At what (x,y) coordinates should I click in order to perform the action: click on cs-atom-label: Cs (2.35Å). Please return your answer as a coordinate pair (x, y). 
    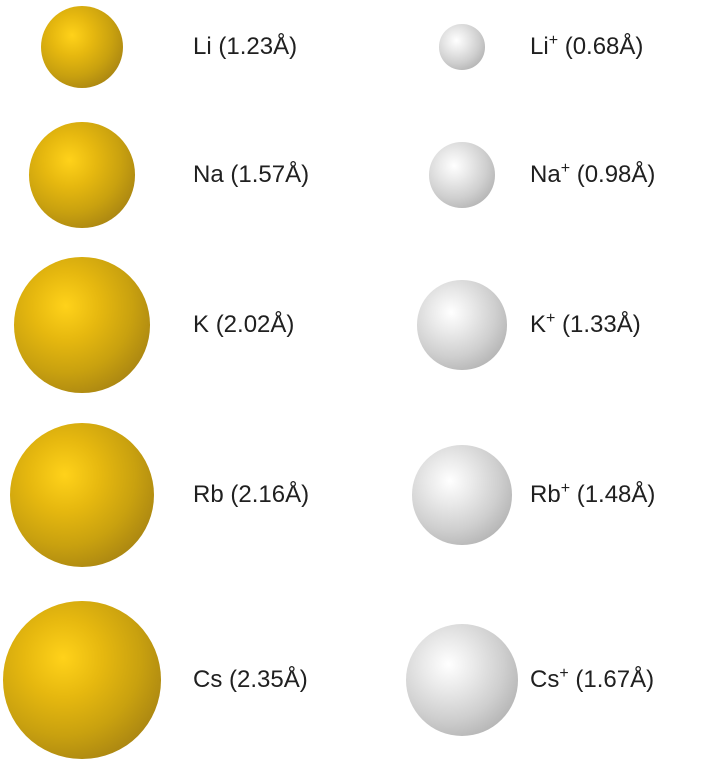
    Looking at the image, I should click on (250, 680).